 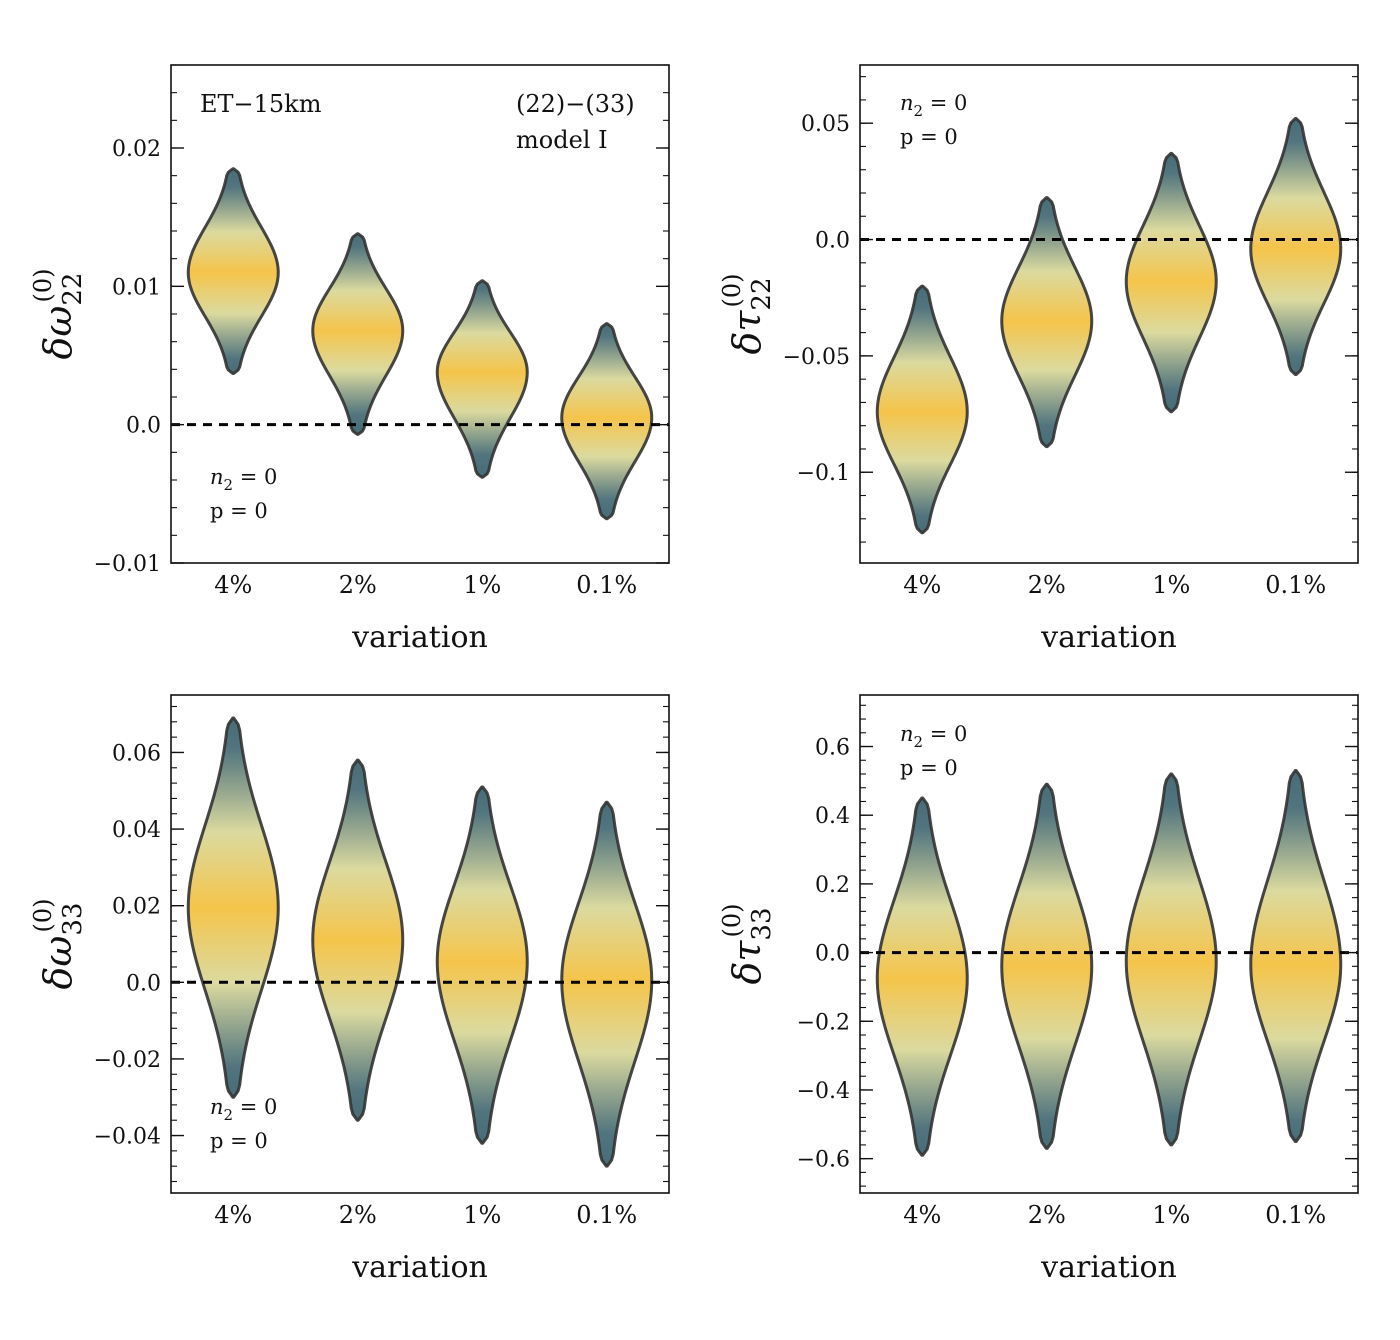 I want to click on annotation-modes: (22)−(33), so click(x=575, y=104).